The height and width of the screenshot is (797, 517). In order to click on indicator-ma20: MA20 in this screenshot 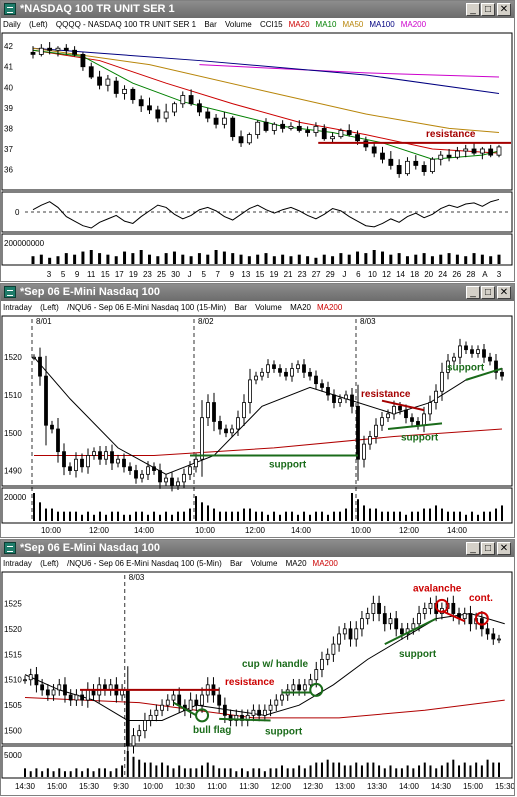, I will do `click(299, 24)`.